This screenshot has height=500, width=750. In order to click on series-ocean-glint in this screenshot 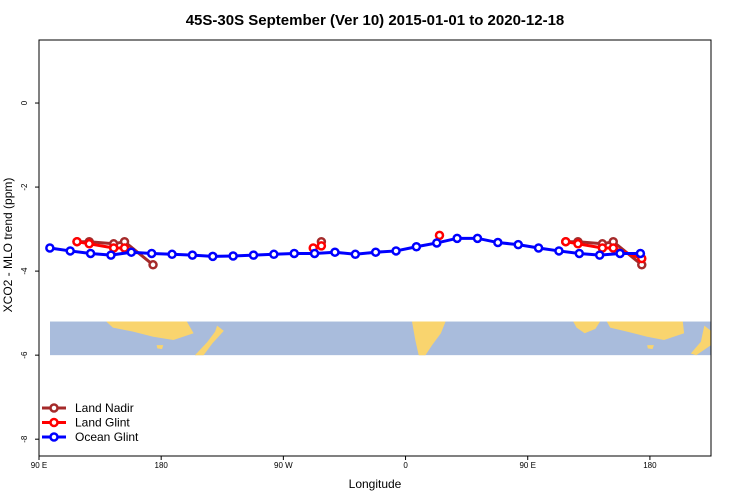, I will do `click(345, 247)`.